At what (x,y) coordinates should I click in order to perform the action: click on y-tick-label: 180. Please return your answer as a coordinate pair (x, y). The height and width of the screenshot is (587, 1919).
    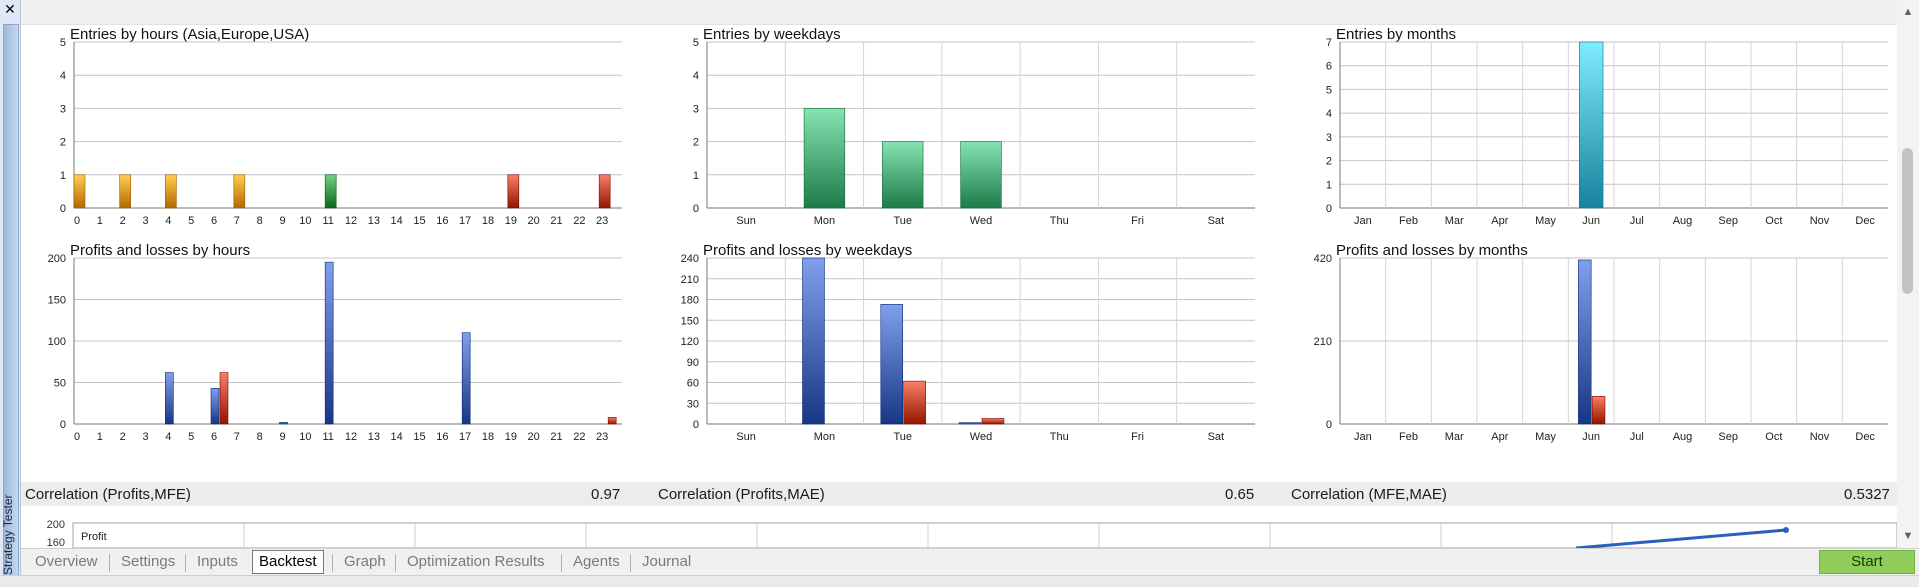
    Looking at the image, I should click on (690, 301).